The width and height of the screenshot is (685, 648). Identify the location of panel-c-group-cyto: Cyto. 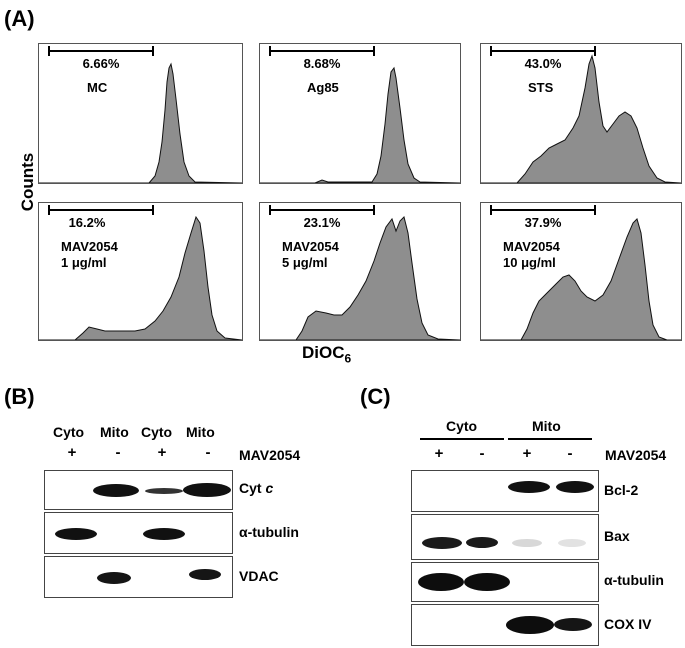
(462, 426).